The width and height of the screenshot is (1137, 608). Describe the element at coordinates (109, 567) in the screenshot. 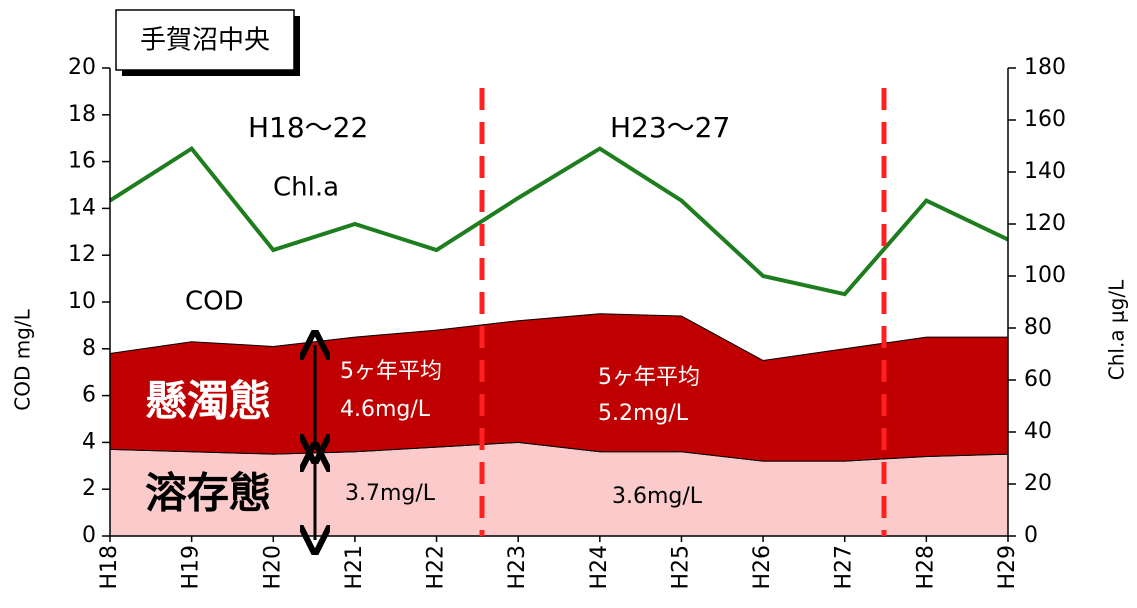

I see `x-tick-label: H18` at that location.